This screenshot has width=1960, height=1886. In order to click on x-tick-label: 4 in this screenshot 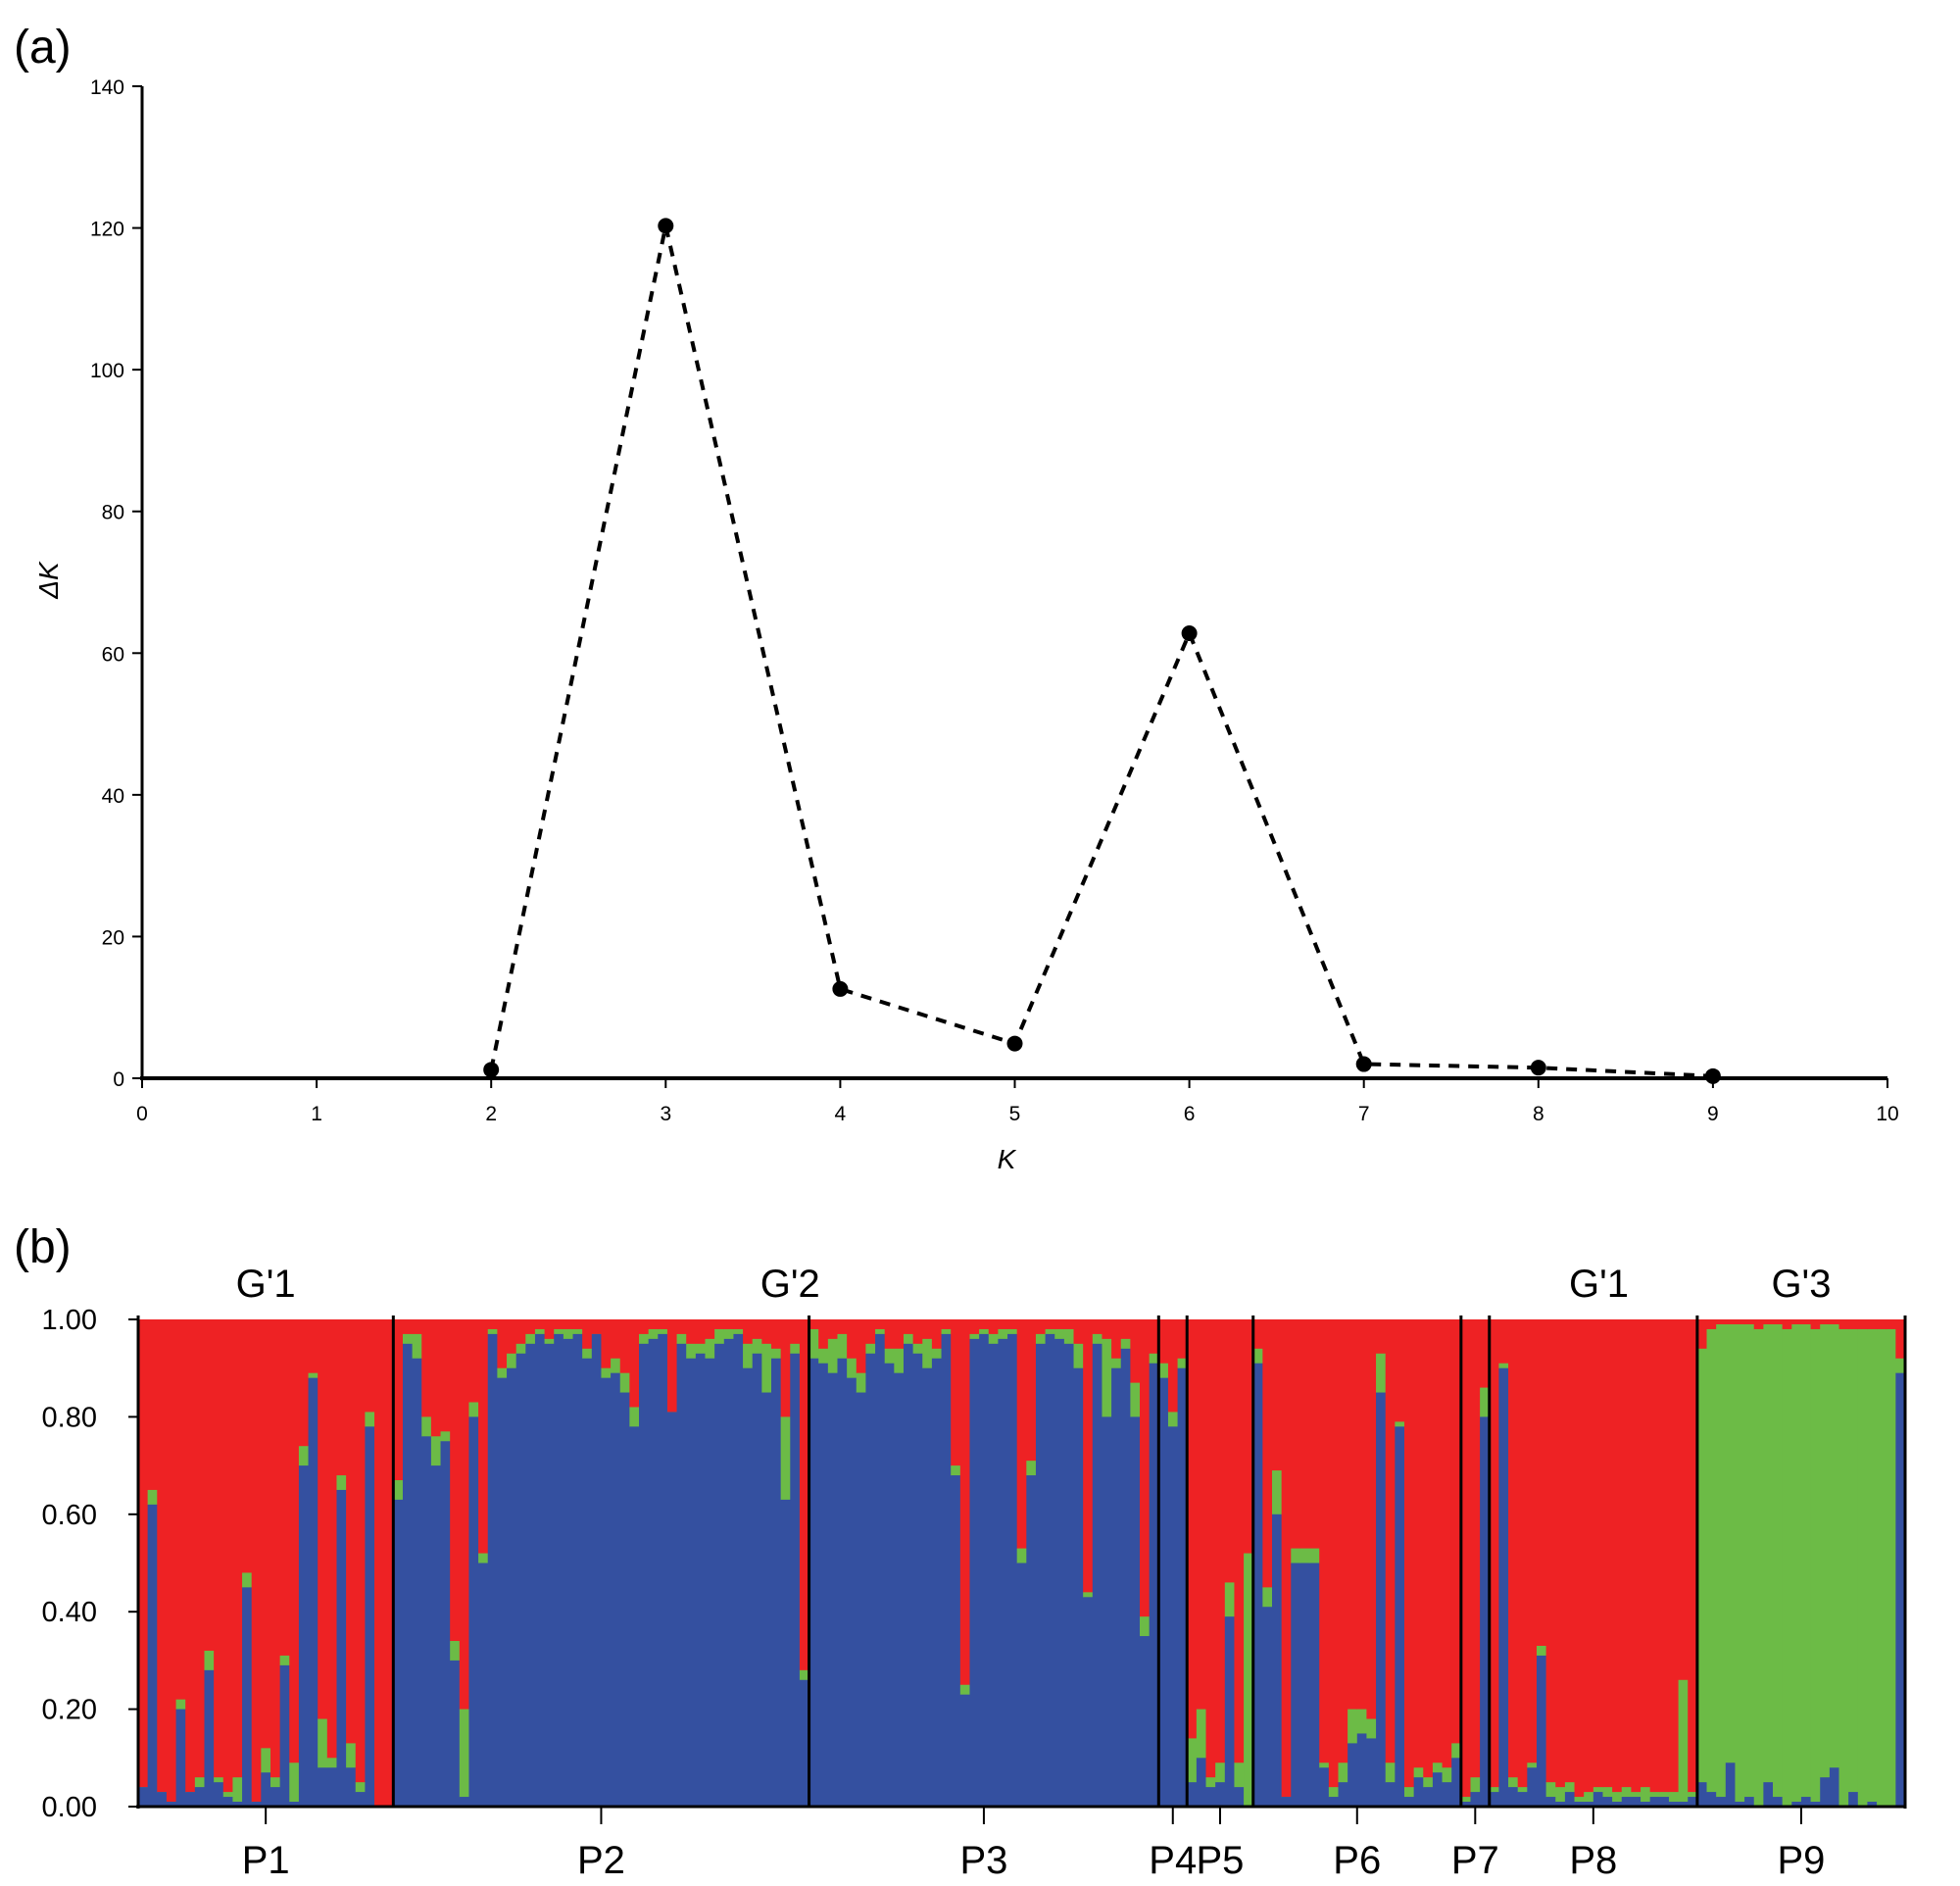, I will do `click(841, 1114)`.